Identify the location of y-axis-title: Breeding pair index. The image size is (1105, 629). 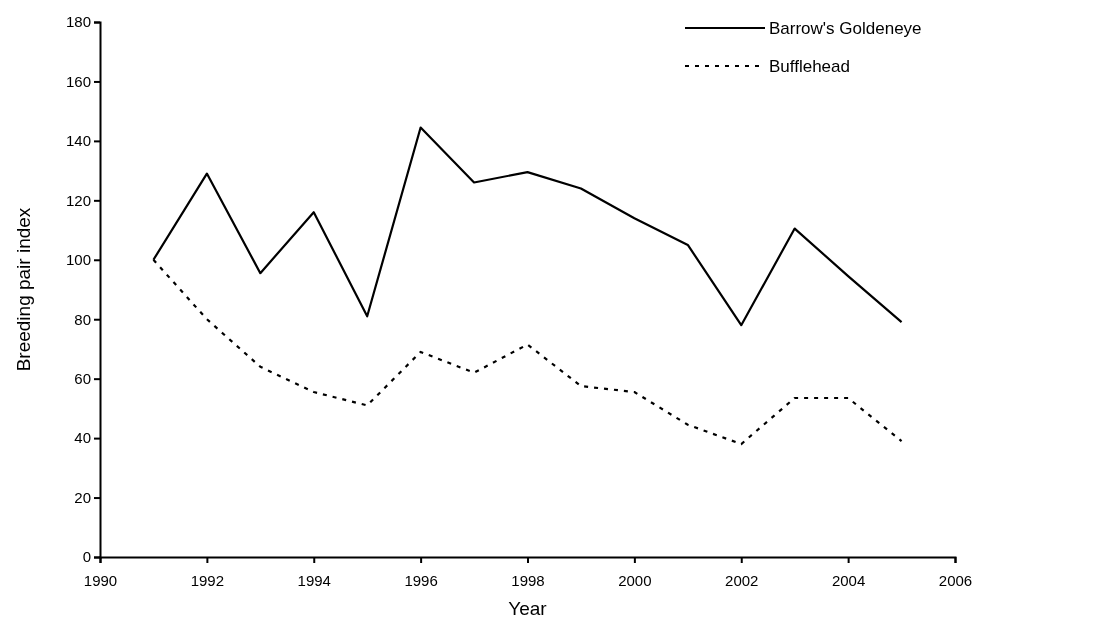
(23, 289).